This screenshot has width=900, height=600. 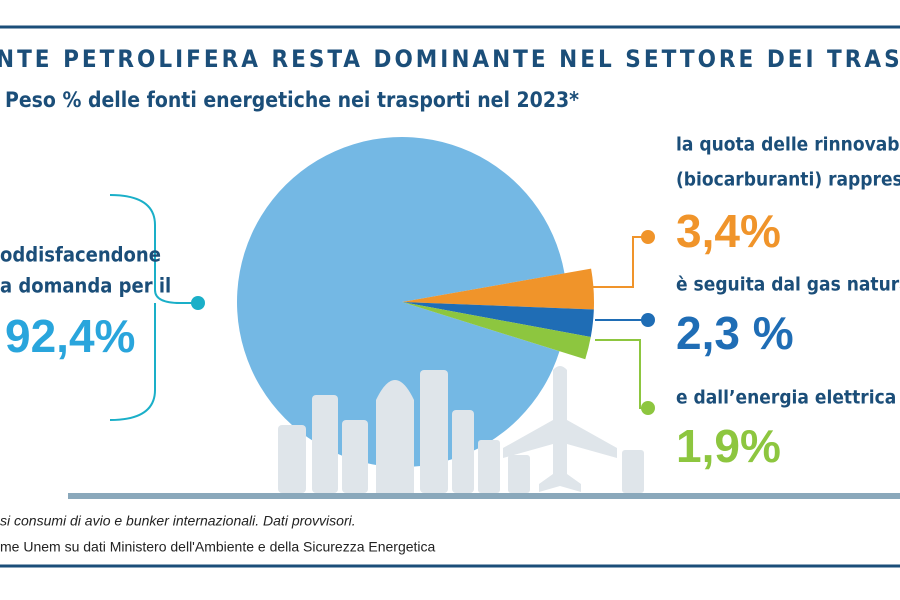 What do you see at coordinates (728, 446) in the screenshot?
I see `value-label: 1,9%` at bounding box center [728, 446].